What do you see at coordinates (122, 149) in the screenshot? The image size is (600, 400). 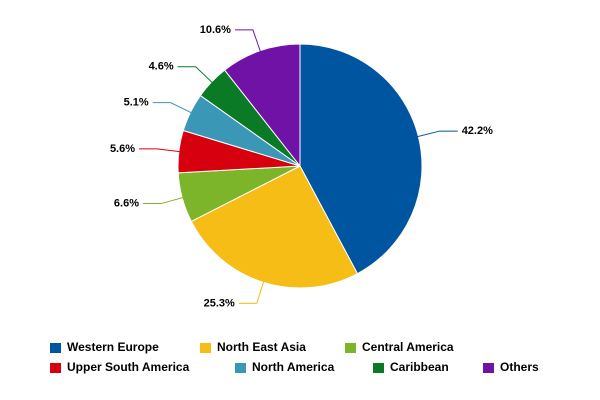 I see `data-label: 5.6%` at bounding box center [122, 149].